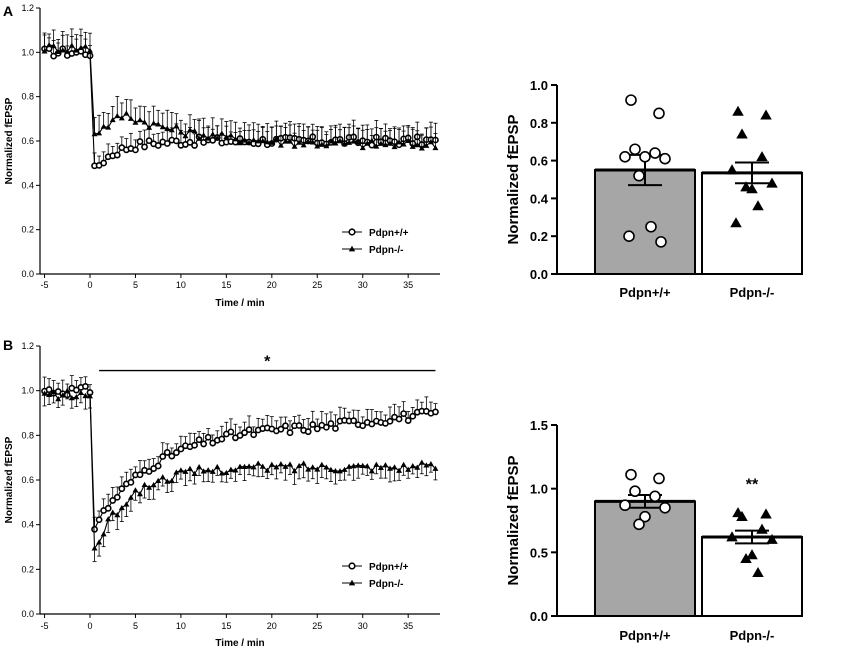  I want to click on y-axis-title: Normalized fEPSP, so click(513, 520).